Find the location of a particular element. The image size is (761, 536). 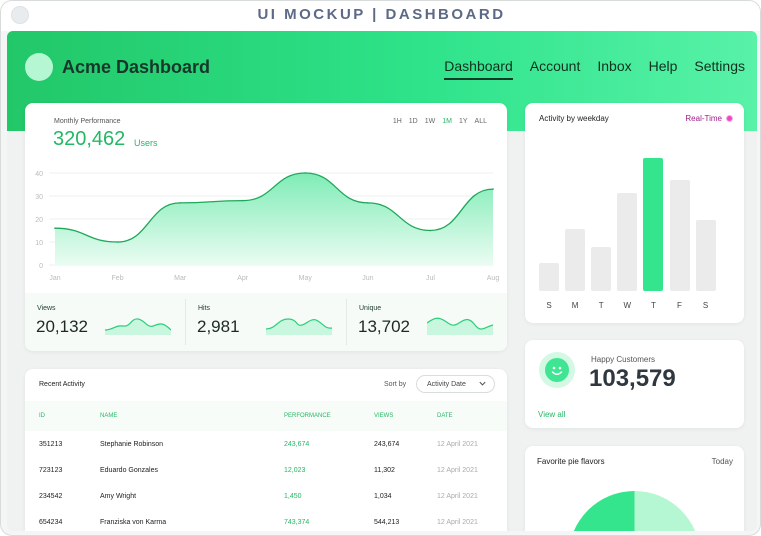

column-header: VIEWS is located at coordinates (384, 416).